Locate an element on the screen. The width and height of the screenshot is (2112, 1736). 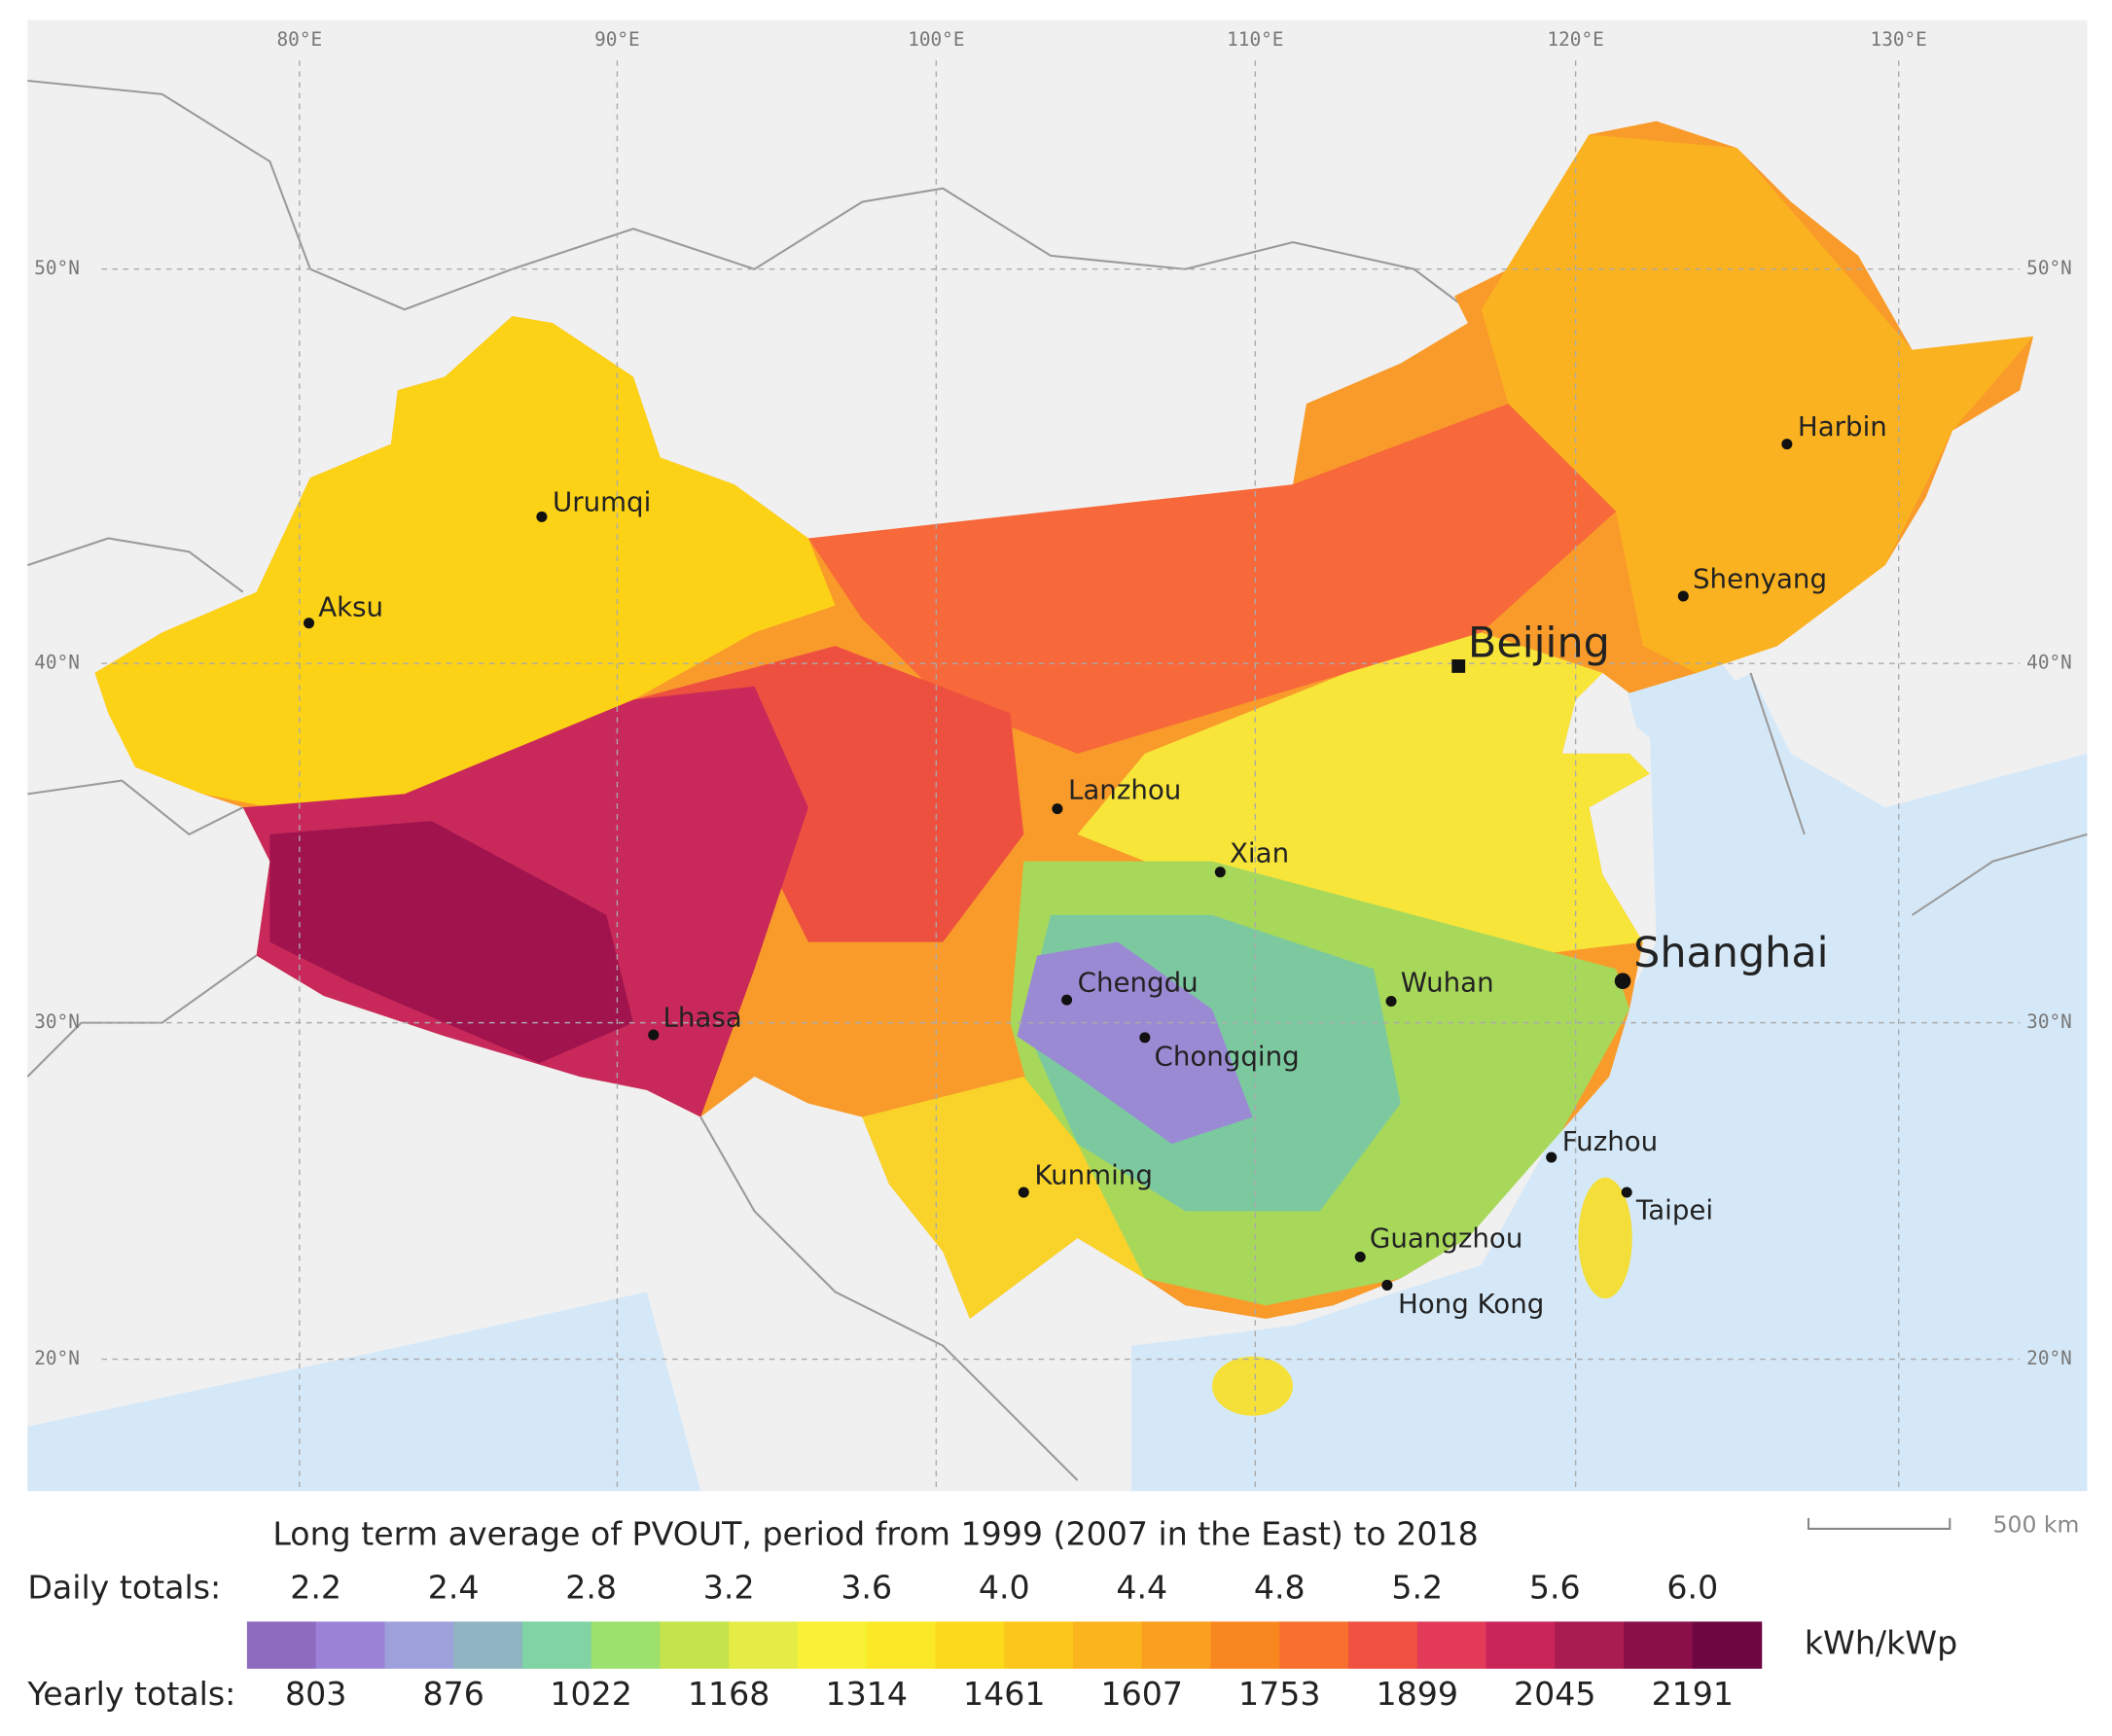
daily-value: 4.0 is located at coordinates (1004, 1588).